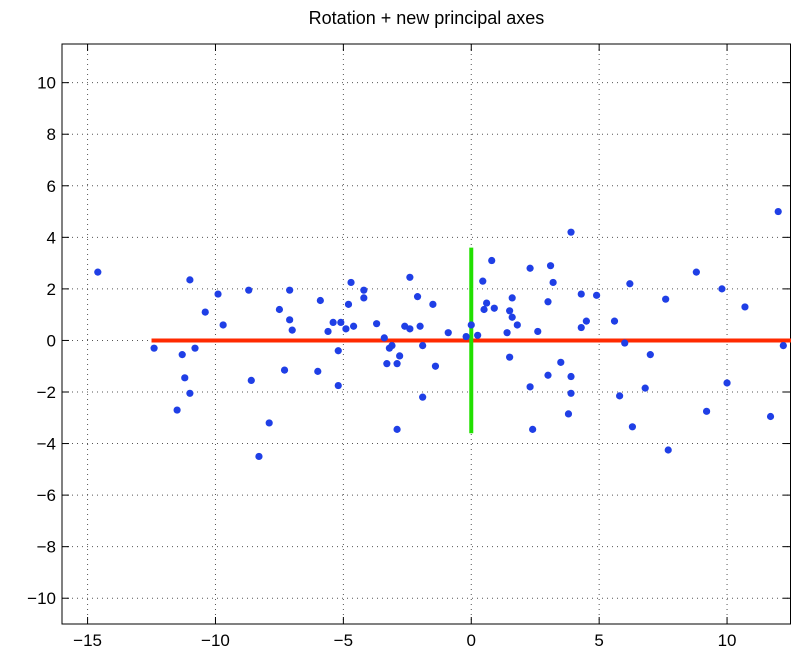 This screenshot has height=652, width=791. Describe the element at coordinates (51, 289) in the screenshot. I see `y-tick-label: 2` at that location.